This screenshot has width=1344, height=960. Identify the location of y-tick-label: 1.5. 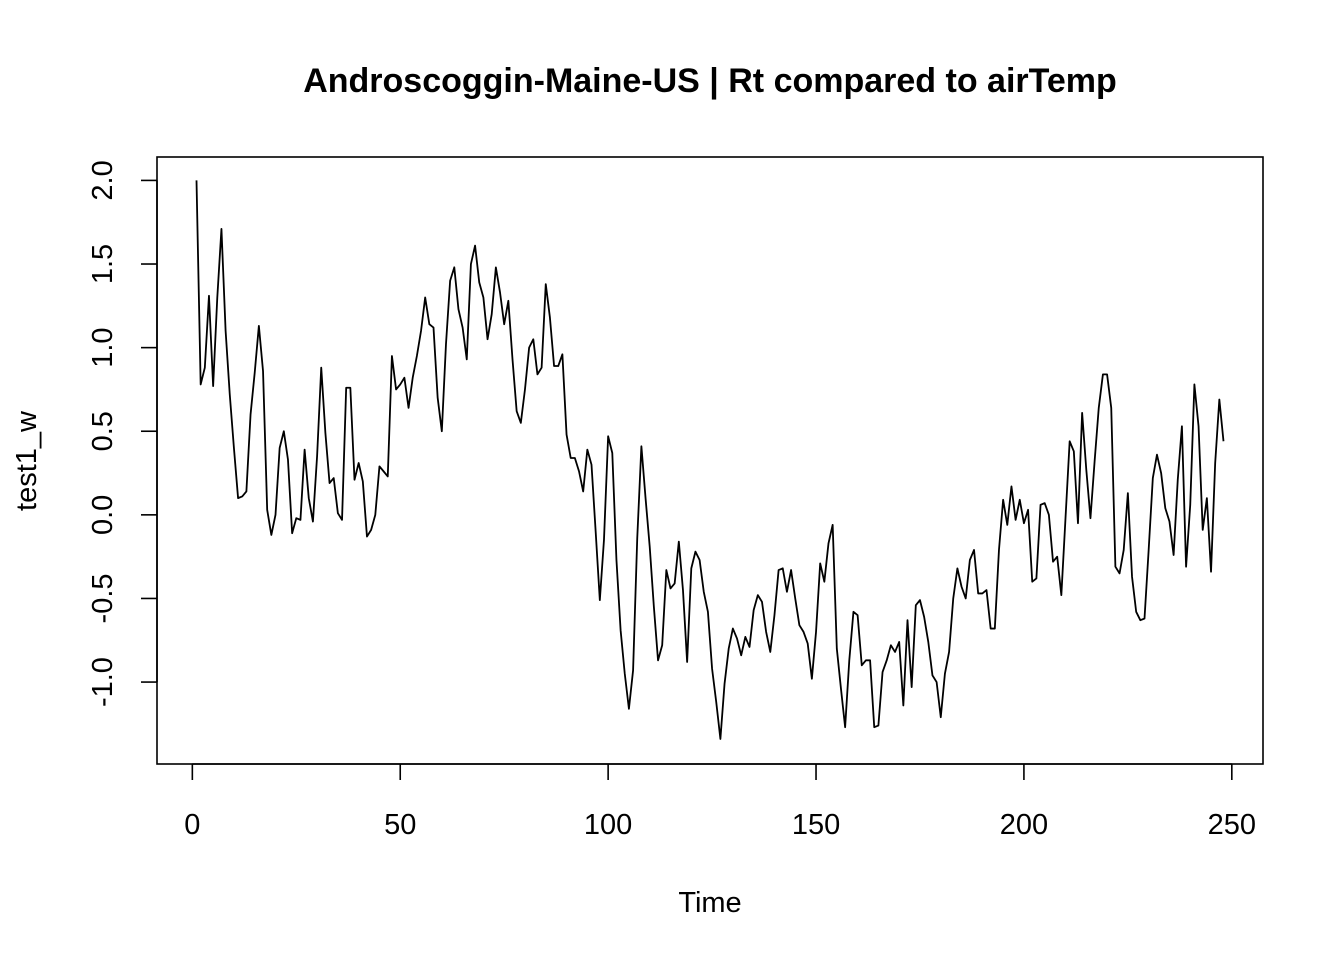
(103, 264).